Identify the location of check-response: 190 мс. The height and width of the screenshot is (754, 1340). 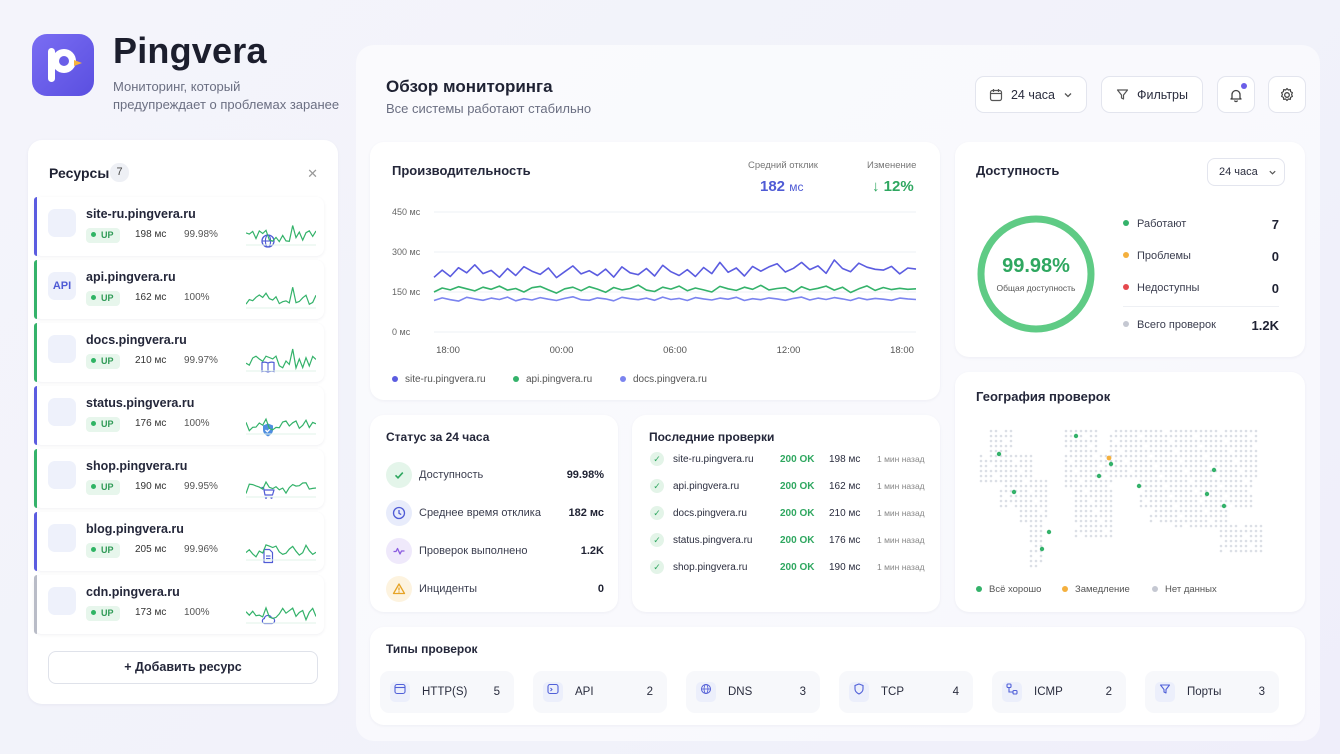
(845, 567).